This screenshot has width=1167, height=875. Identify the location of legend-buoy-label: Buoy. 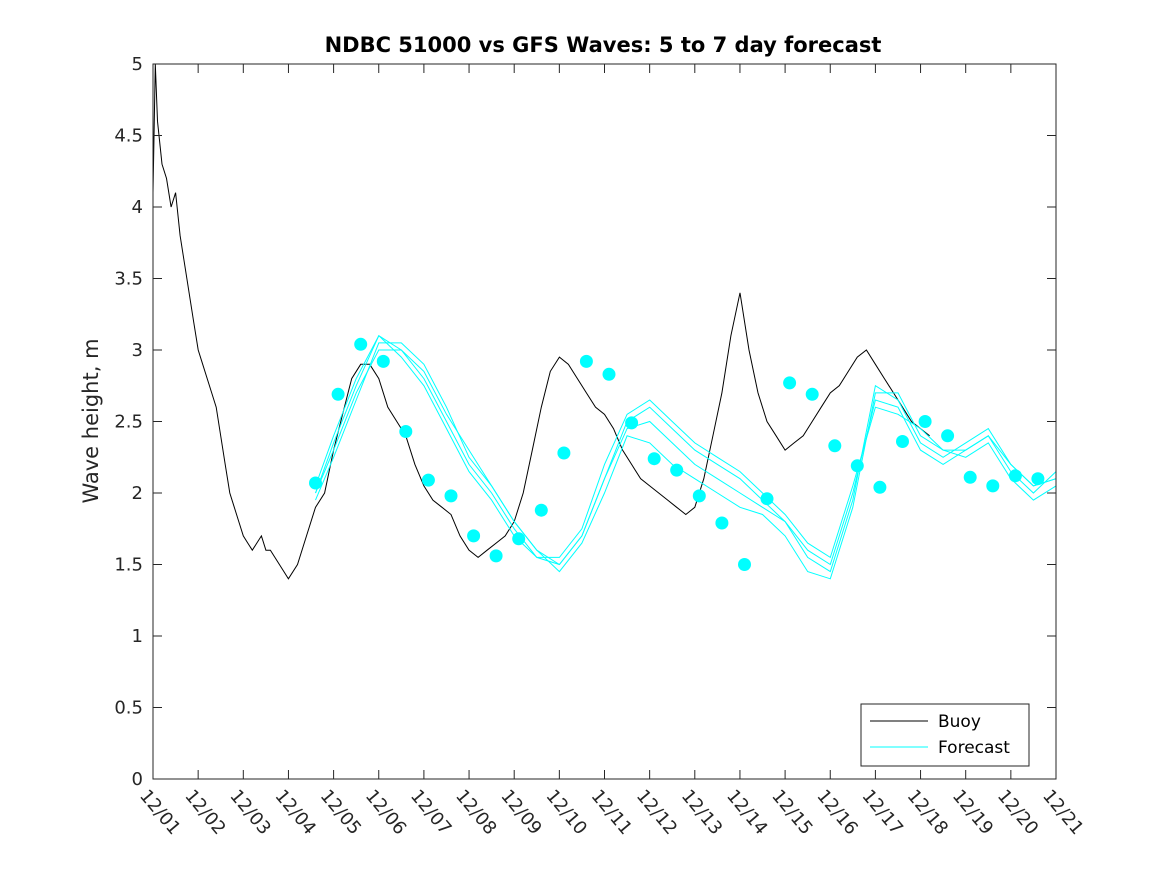
(959, 722).